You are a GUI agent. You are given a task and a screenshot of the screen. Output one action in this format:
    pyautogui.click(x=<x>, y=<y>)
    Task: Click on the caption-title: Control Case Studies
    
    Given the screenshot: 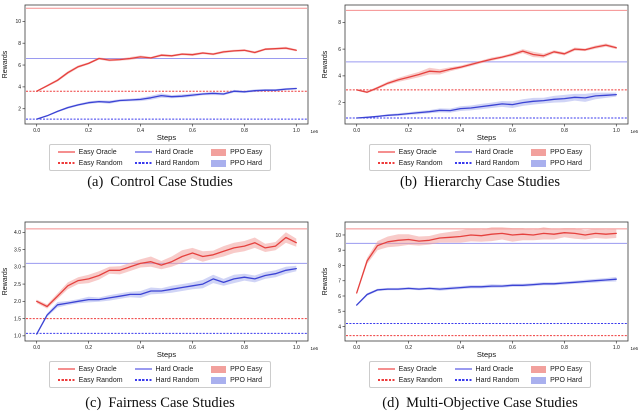 What is the action you would take?
    pyautogui.click(x=171, y=182)
    